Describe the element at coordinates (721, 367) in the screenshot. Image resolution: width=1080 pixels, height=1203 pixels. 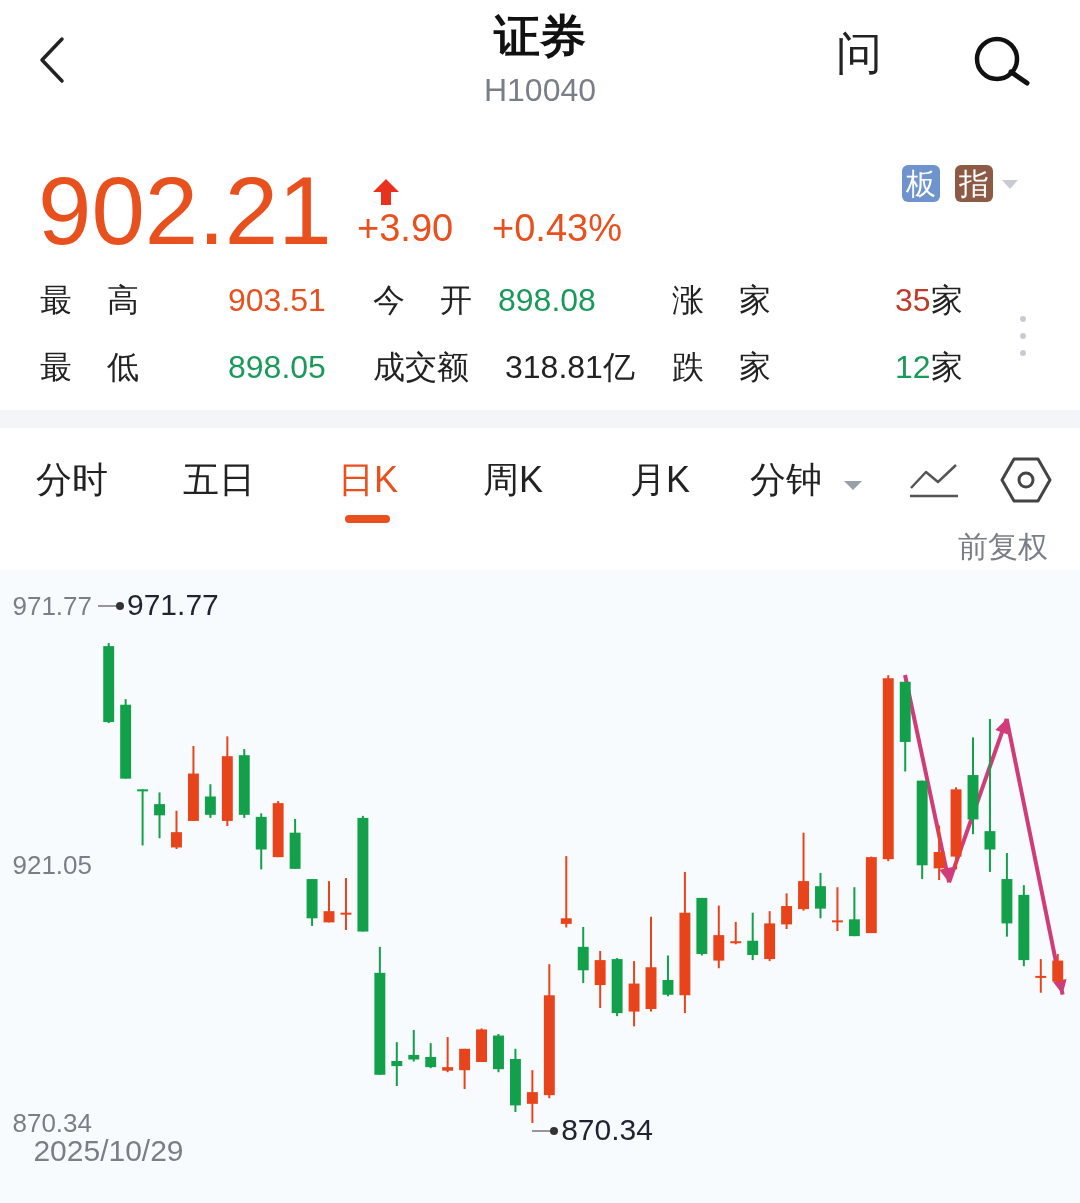
I see `text: 跌 家` at that location.